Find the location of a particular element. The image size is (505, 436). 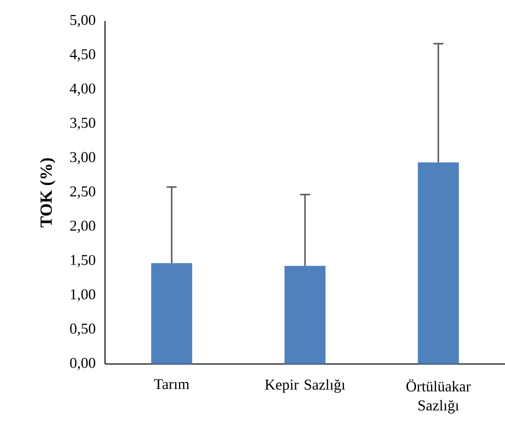

y-tick-label: 0,50 is located at coordinates (83, 330).